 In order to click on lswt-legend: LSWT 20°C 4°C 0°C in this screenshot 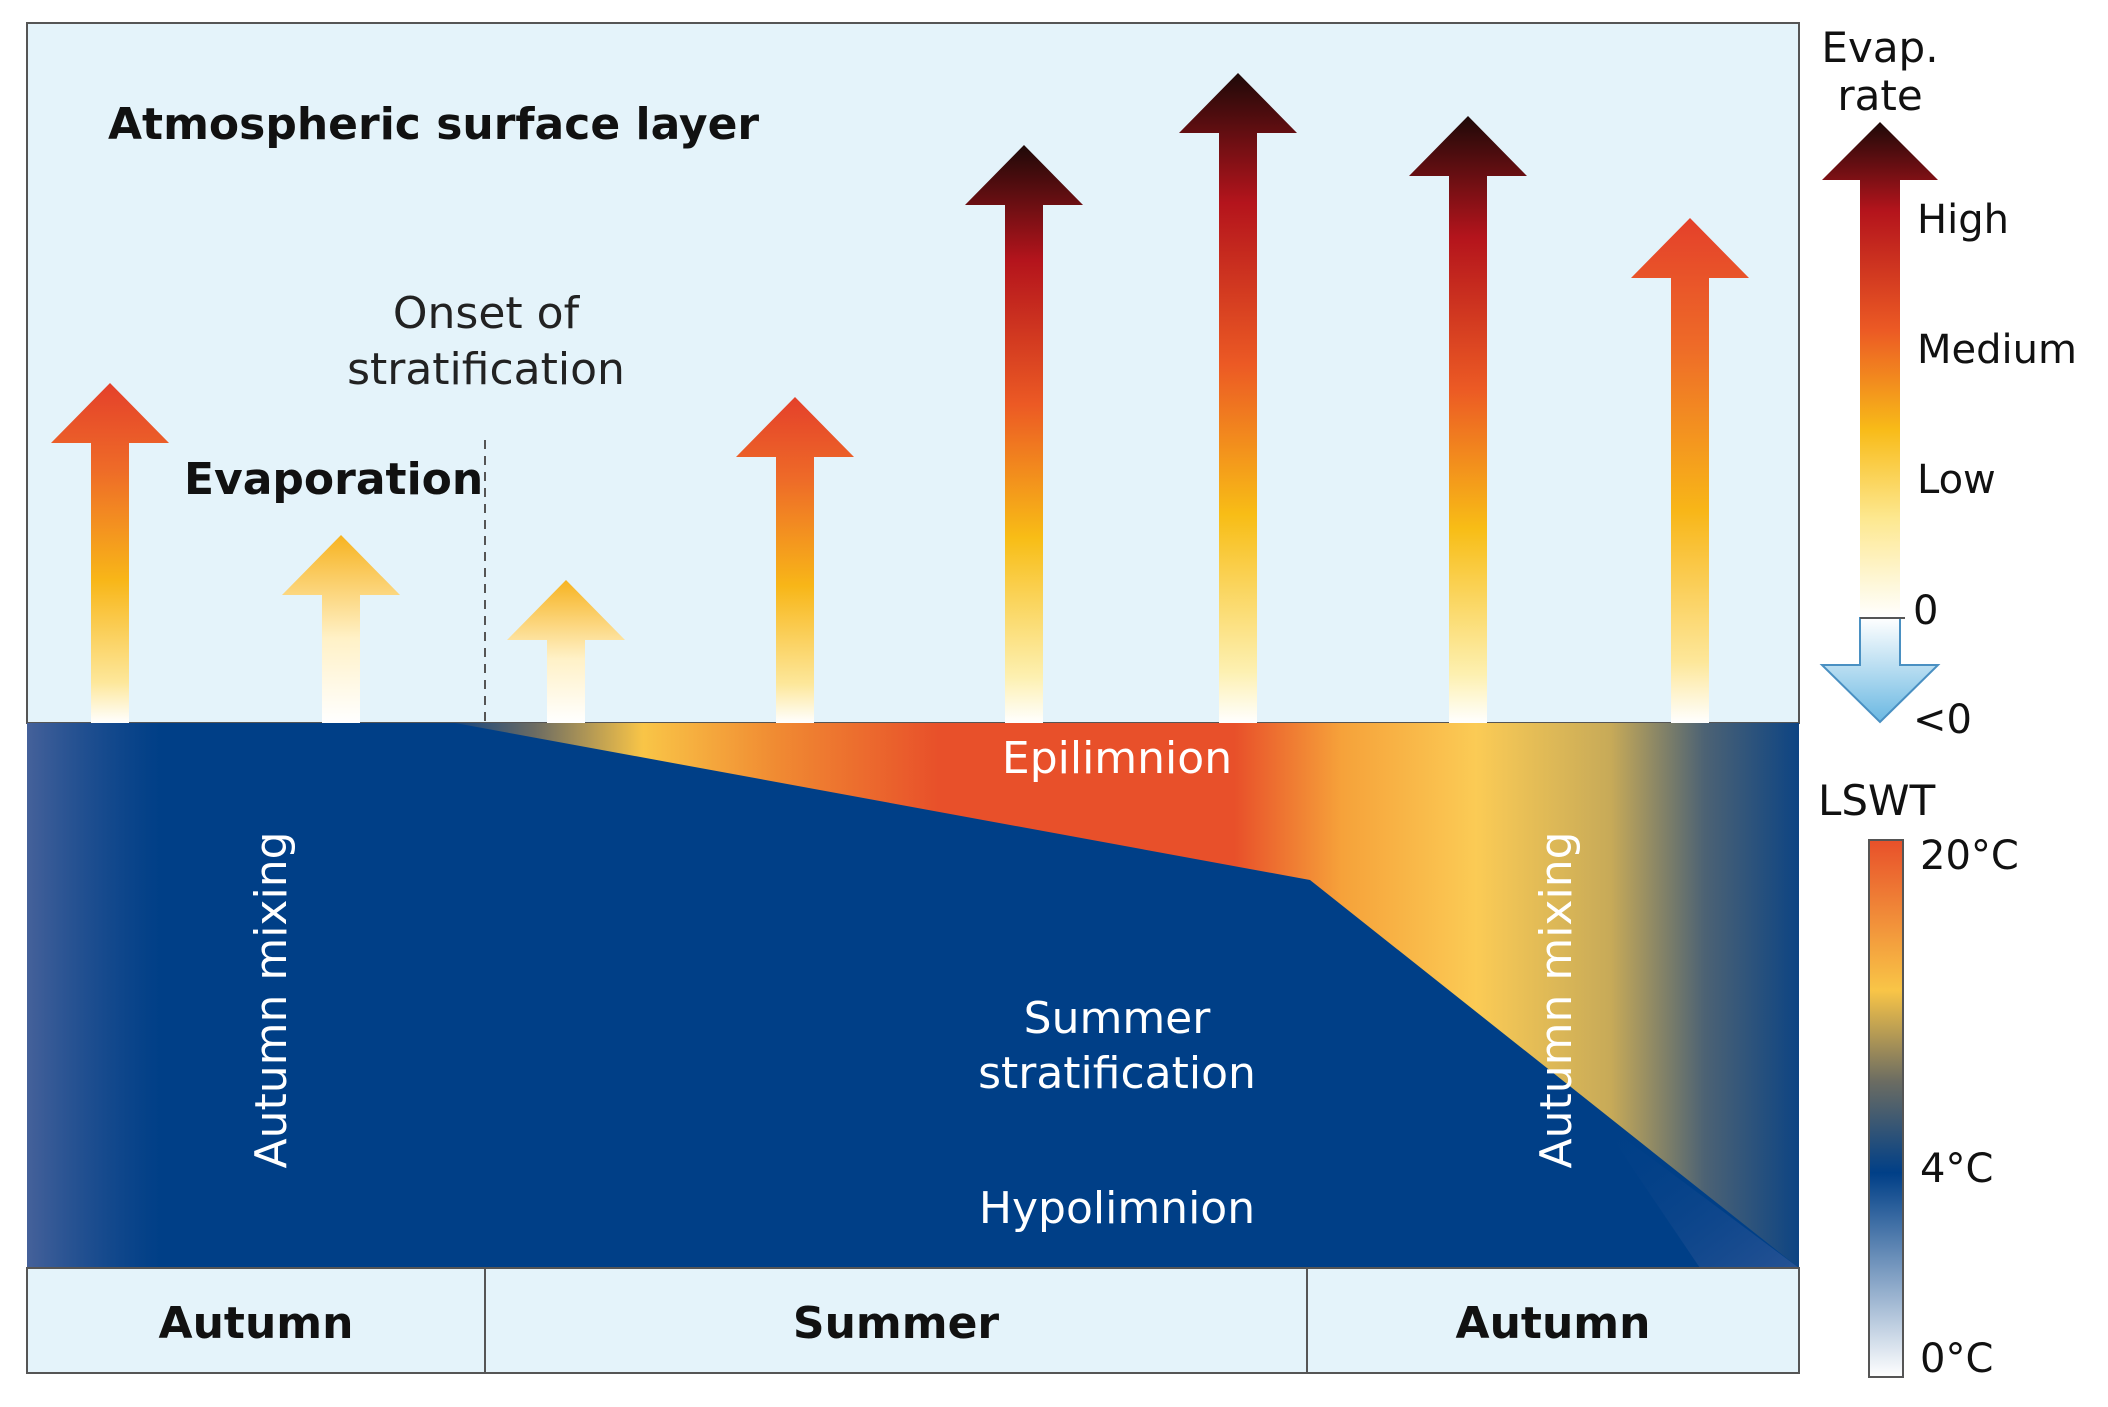, I will do `click(1918, 1079)`.